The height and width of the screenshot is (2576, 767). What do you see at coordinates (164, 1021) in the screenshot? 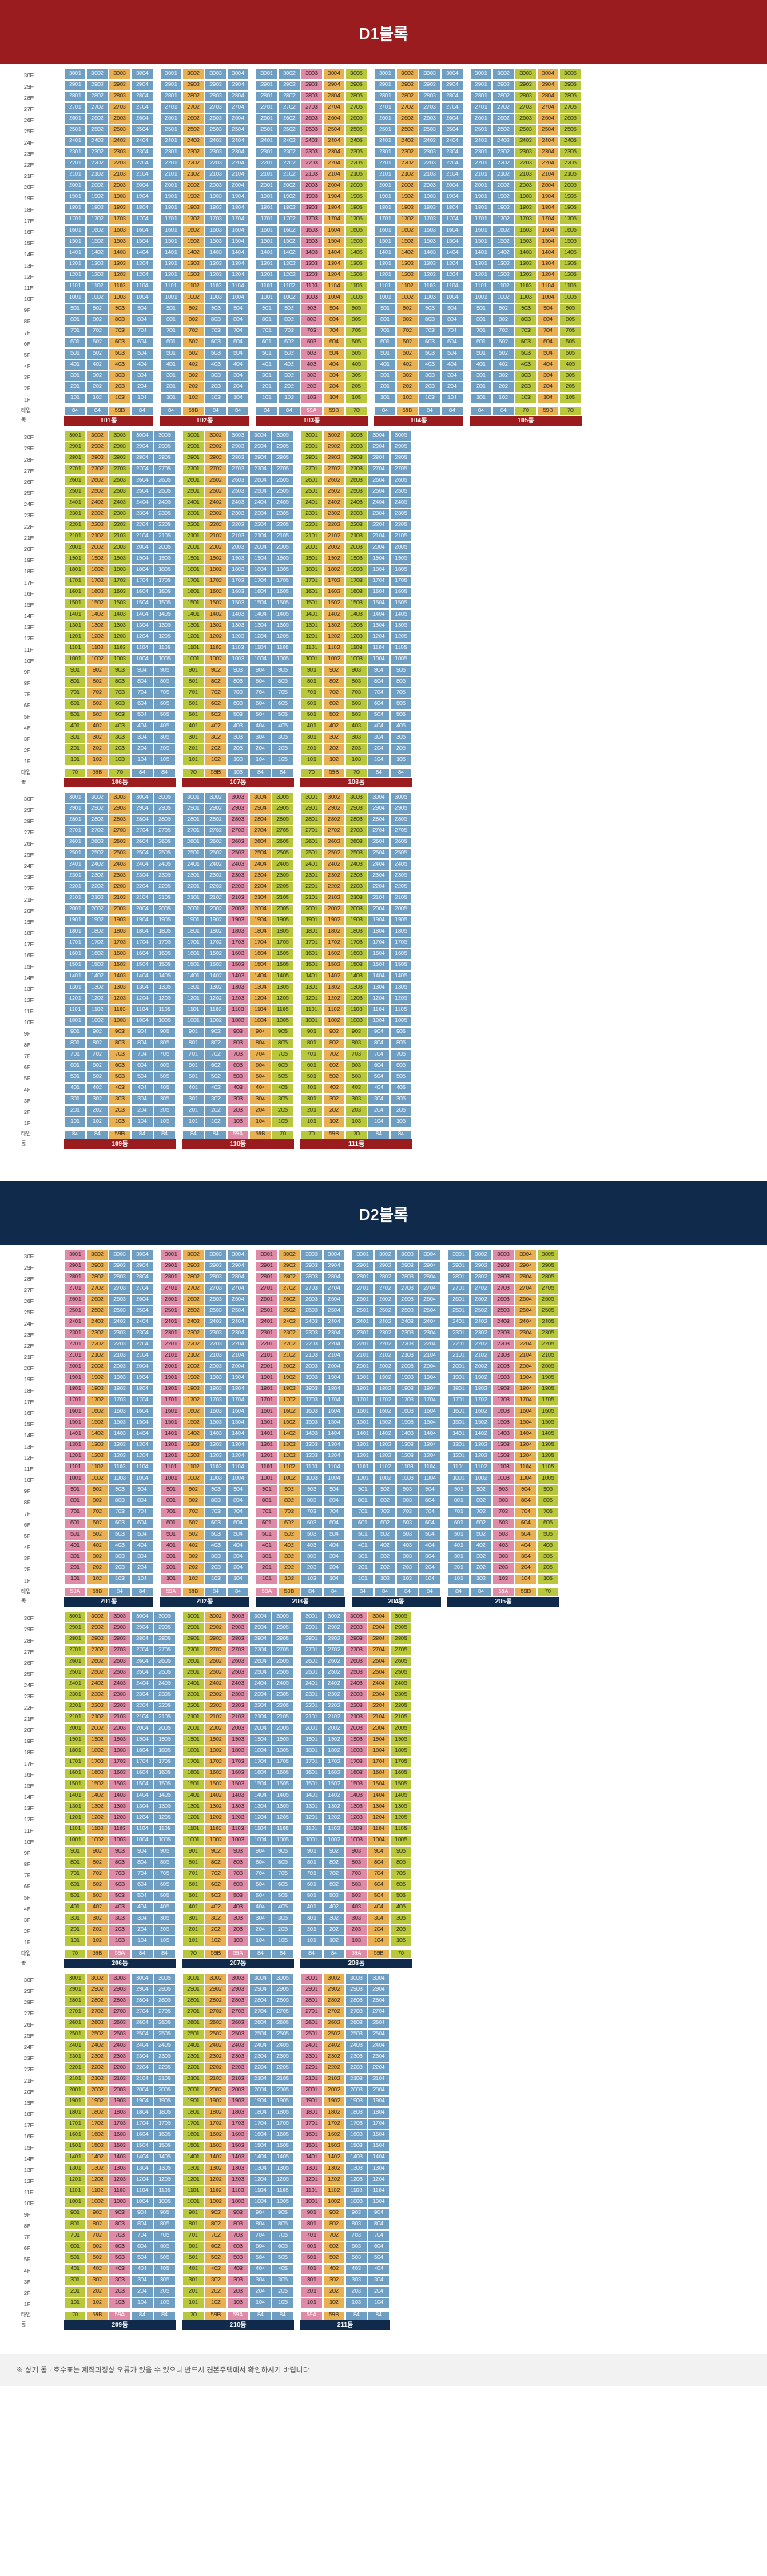
I see `unit-cell: 1005` at bounding box center [164, 1021].